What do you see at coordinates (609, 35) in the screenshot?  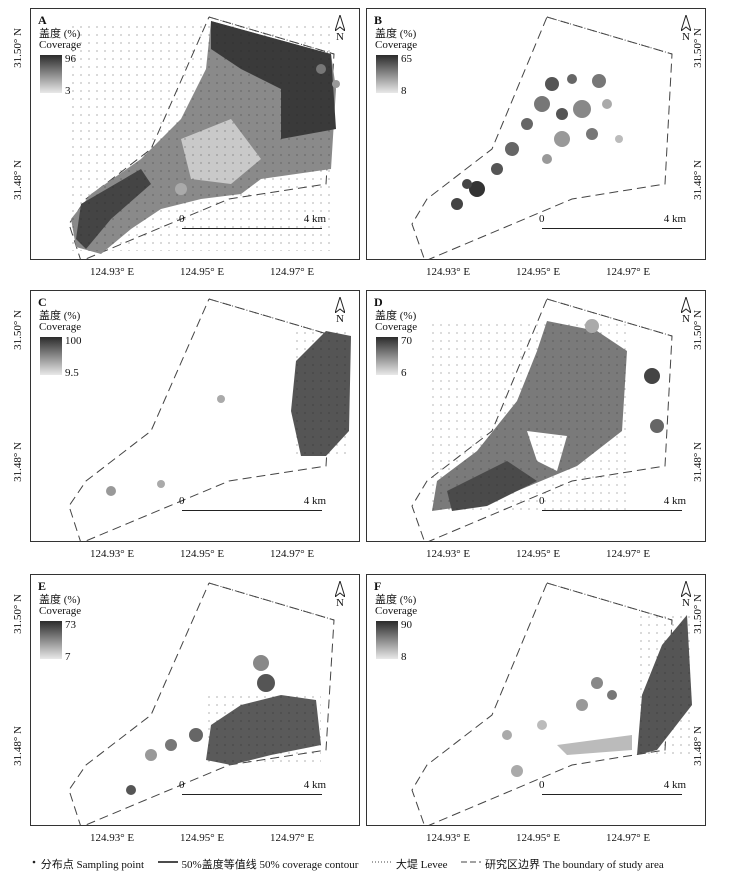 I see `levee-b` at bounding box center [609, 35].